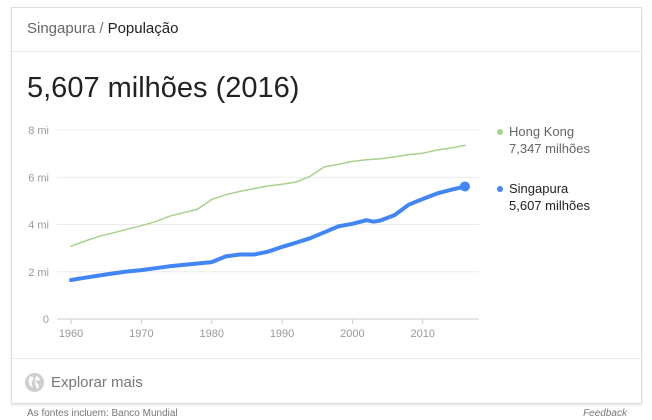 The width and height of the screenshot is (652, 420). Describe the element at coordinates (268, 233) in the screenshot. I see `series-line-singapura` at that location.